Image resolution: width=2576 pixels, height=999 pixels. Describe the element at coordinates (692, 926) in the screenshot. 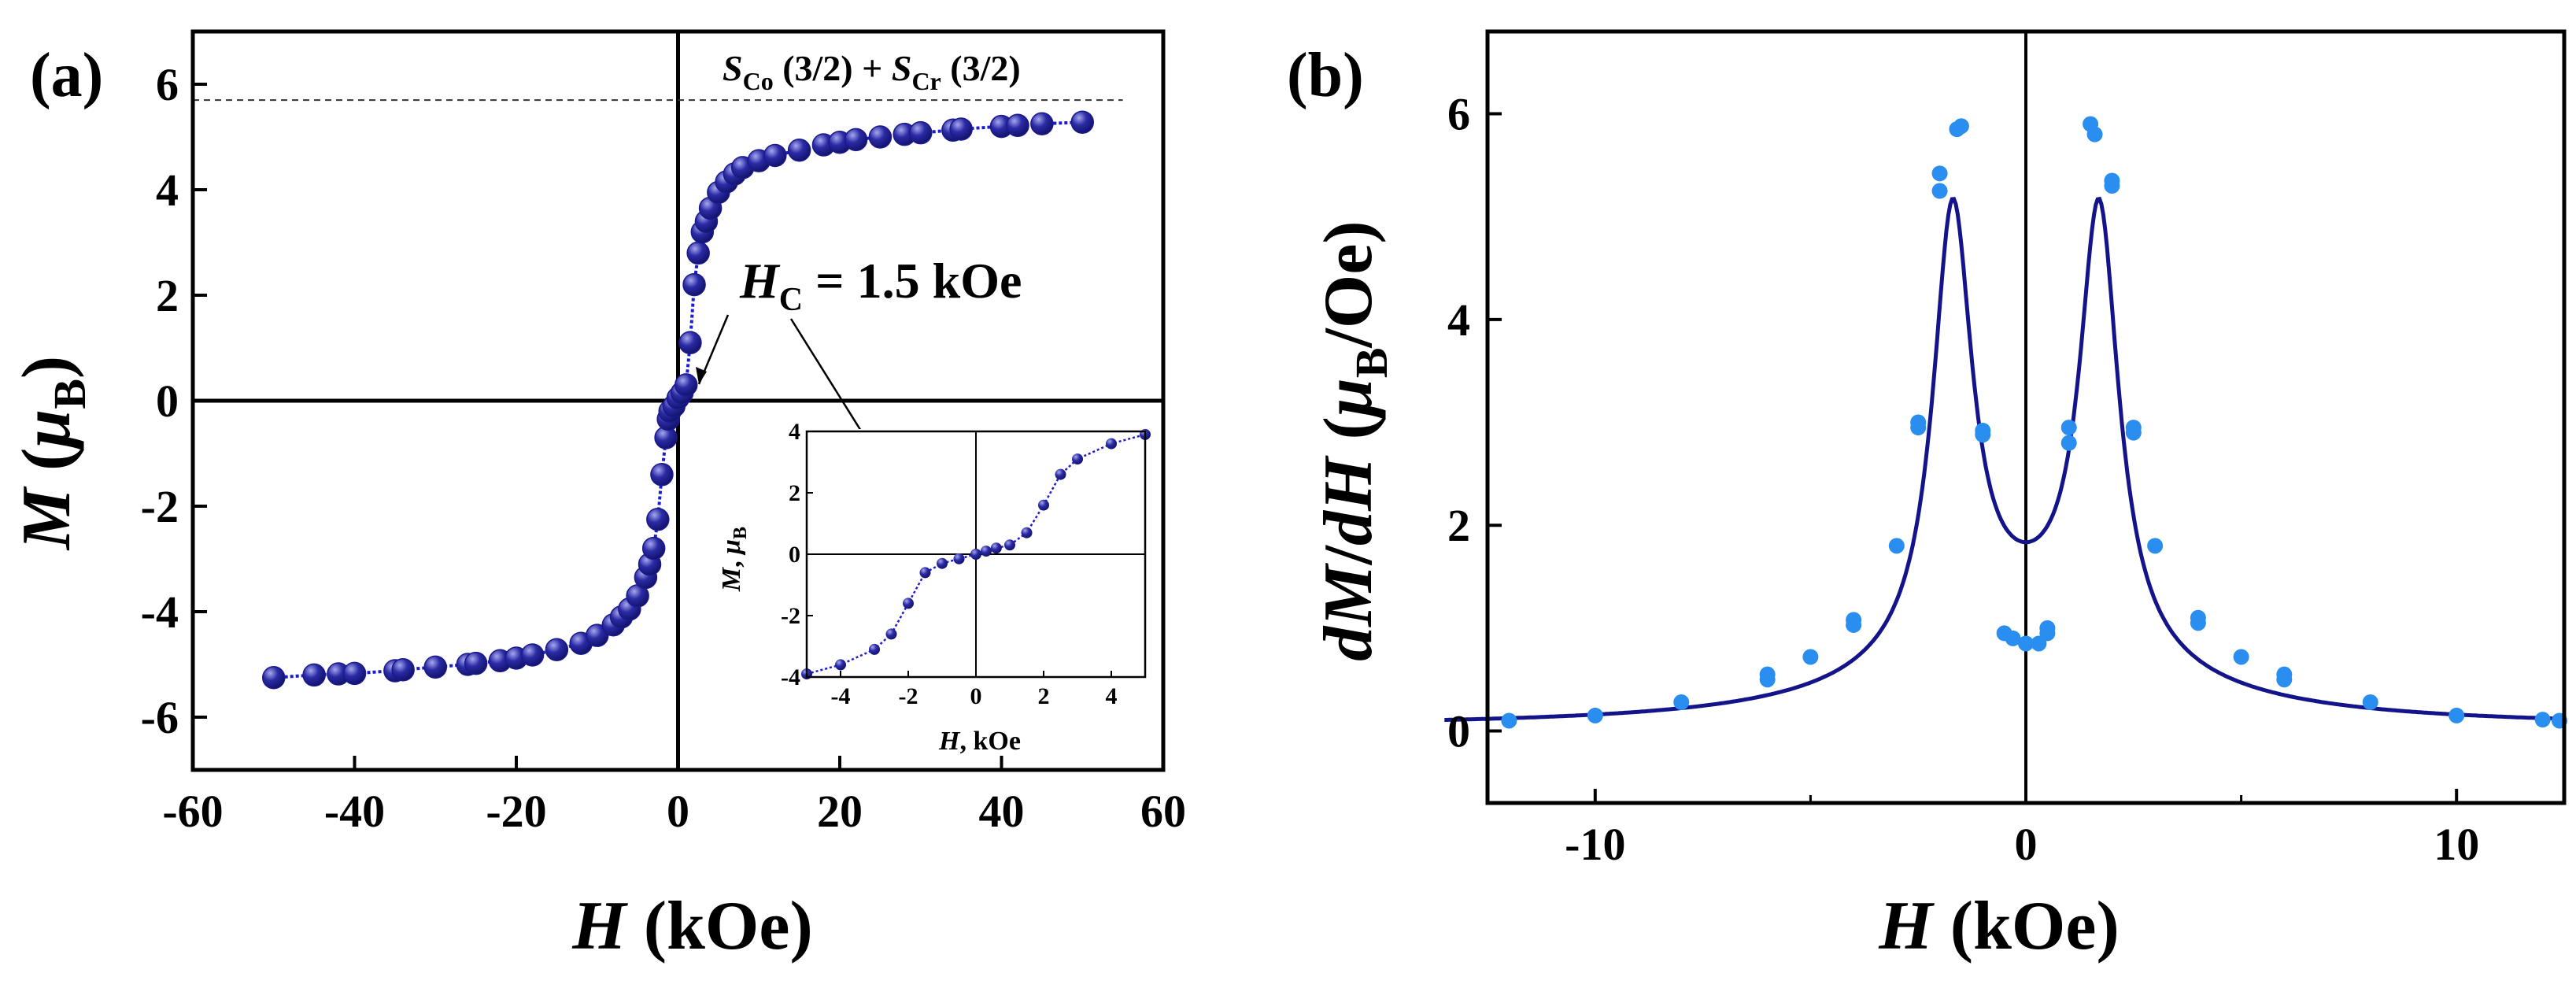

I see `a-x-axis-label: H (kOe)` at that location.